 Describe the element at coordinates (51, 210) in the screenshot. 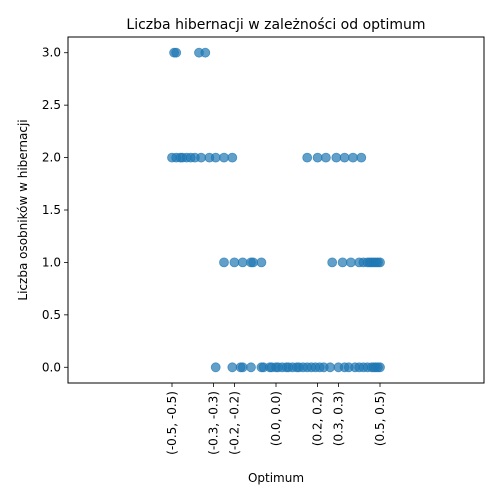

I see `y-tick-label-3: 1.5` at that location.